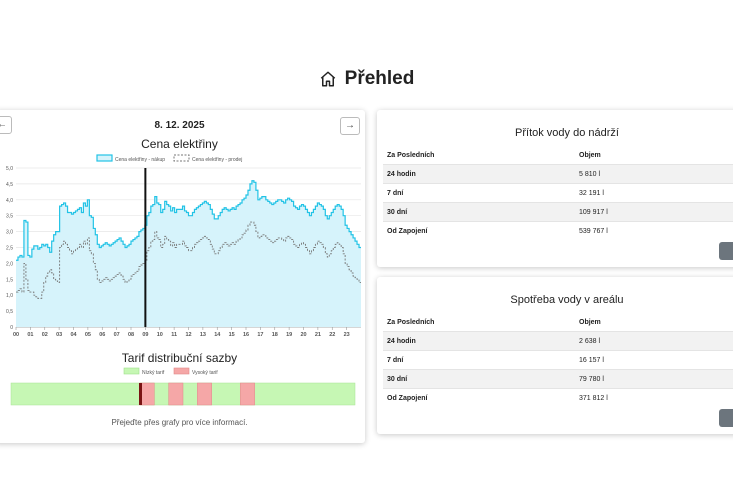  I want to click on x-tick-label: 08, so click(131, 335).